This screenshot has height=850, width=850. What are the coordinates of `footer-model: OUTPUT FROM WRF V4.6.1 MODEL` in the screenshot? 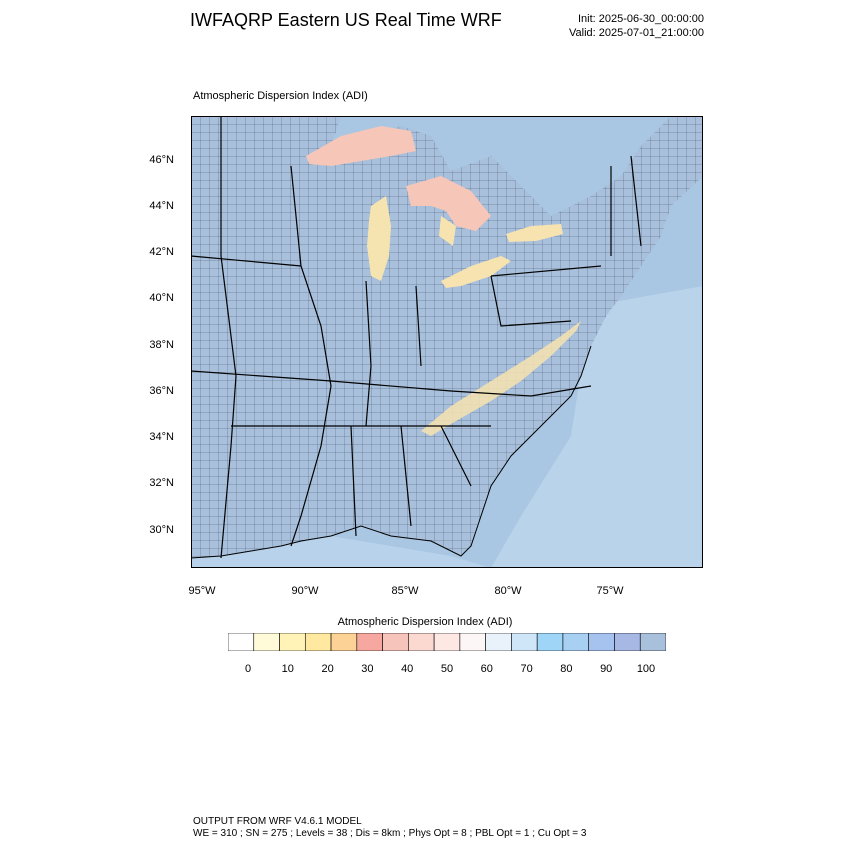 It's located at (277, 821).